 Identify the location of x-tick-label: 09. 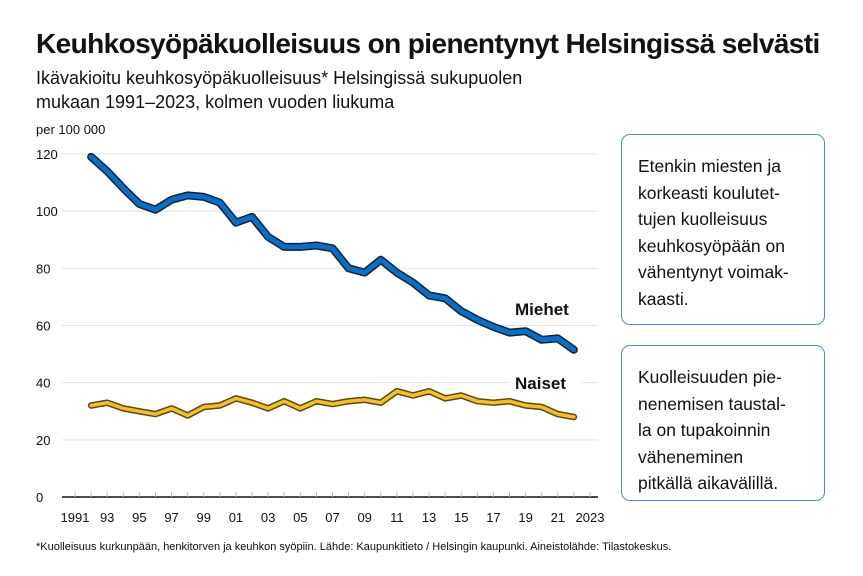
(364, 517).